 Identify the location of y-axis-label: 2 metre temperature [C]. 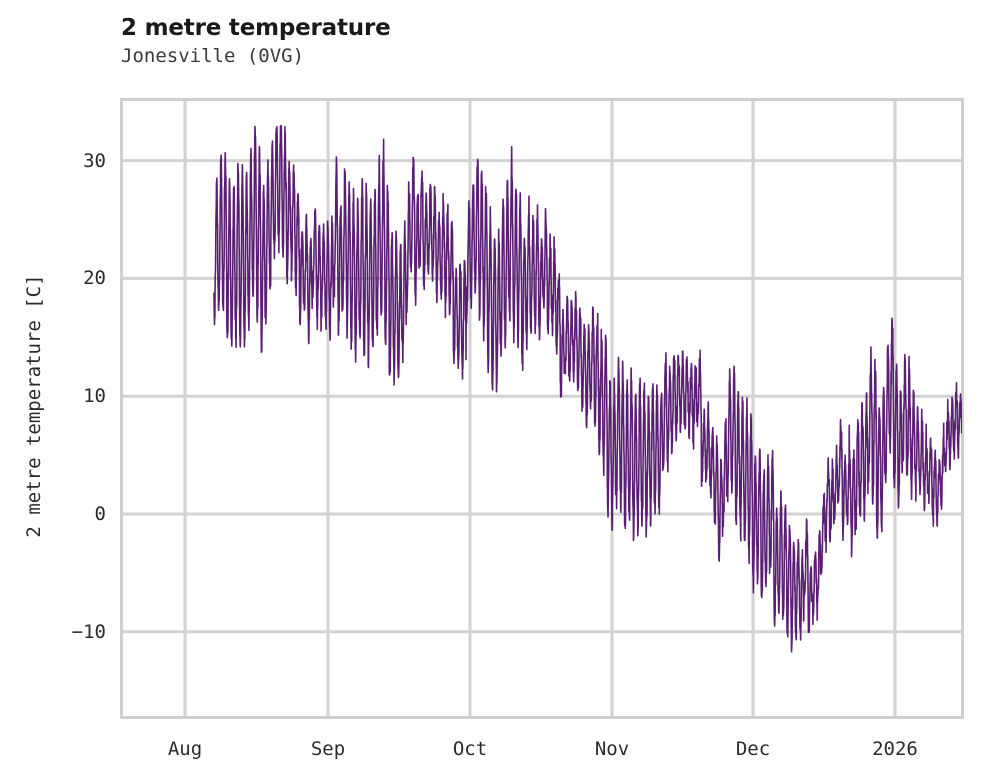
(34, 406).